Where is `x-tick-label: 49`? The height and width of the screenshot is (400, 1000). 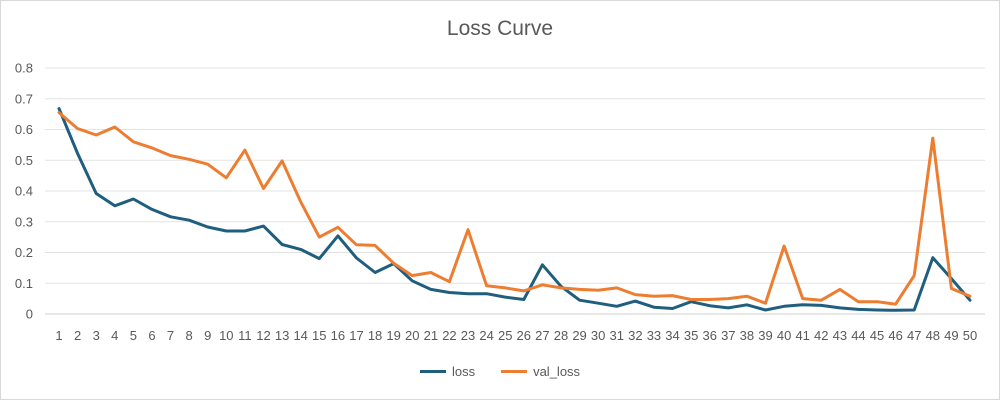 x-tick-label: 49 is located at coordinates (951, 335).